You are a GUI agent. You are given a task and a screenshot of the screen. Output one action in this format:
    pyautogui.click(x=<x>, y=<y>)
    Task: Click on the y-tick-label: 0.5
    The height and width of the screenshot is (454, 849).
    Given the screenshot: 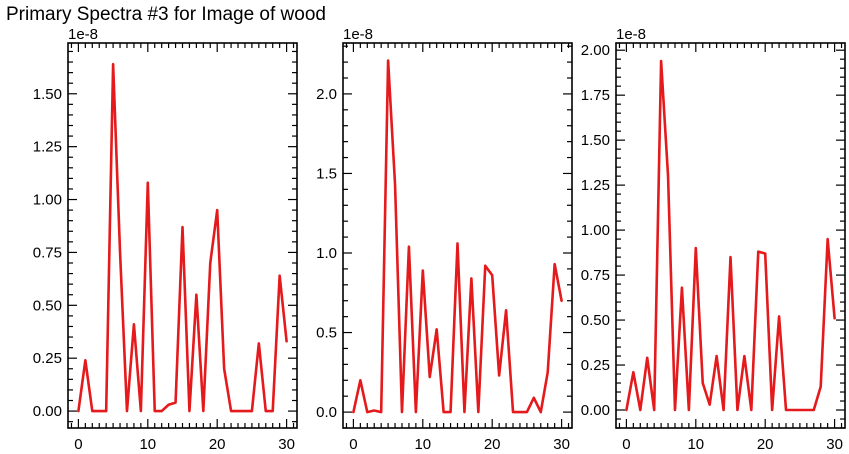 What is the action you would take?
    pyautogui.click(x=326, y=333)
    